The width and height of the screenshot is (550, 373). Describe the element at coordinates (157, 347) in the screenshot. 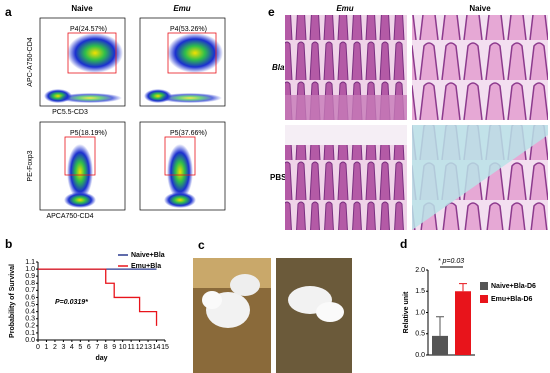

I see `x-tick-label: 14` at that location.